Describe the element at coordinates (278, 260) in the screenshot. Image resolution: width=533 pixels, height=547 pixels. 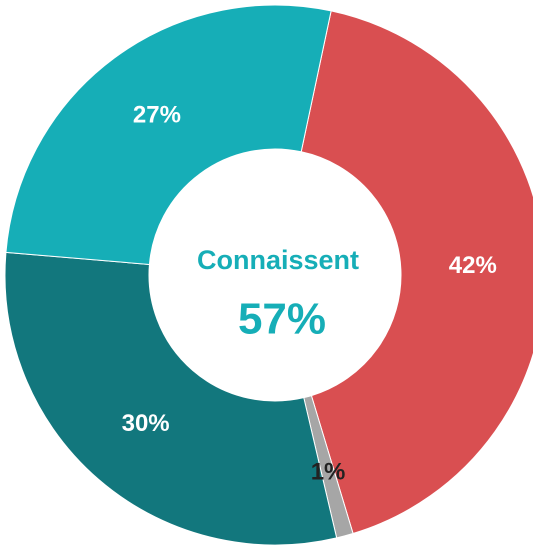
I see `center-title: Connaissent` at that location.